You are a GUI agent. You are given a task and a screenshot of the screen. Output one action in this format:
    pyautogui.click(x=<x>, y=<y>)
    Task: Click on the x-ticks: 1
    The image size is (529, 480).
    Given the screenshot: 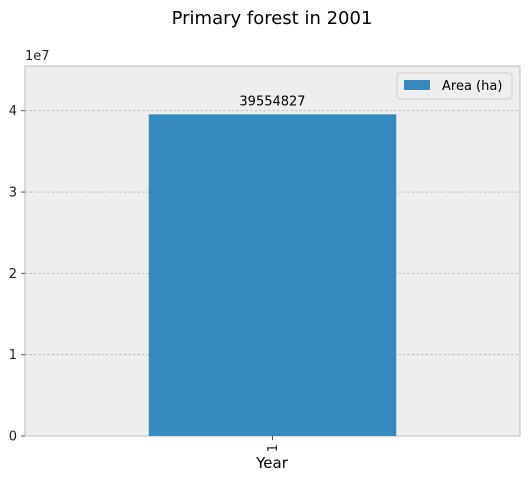 What is the action you would take?
    pyautogui.click(x=273, y=444)
    